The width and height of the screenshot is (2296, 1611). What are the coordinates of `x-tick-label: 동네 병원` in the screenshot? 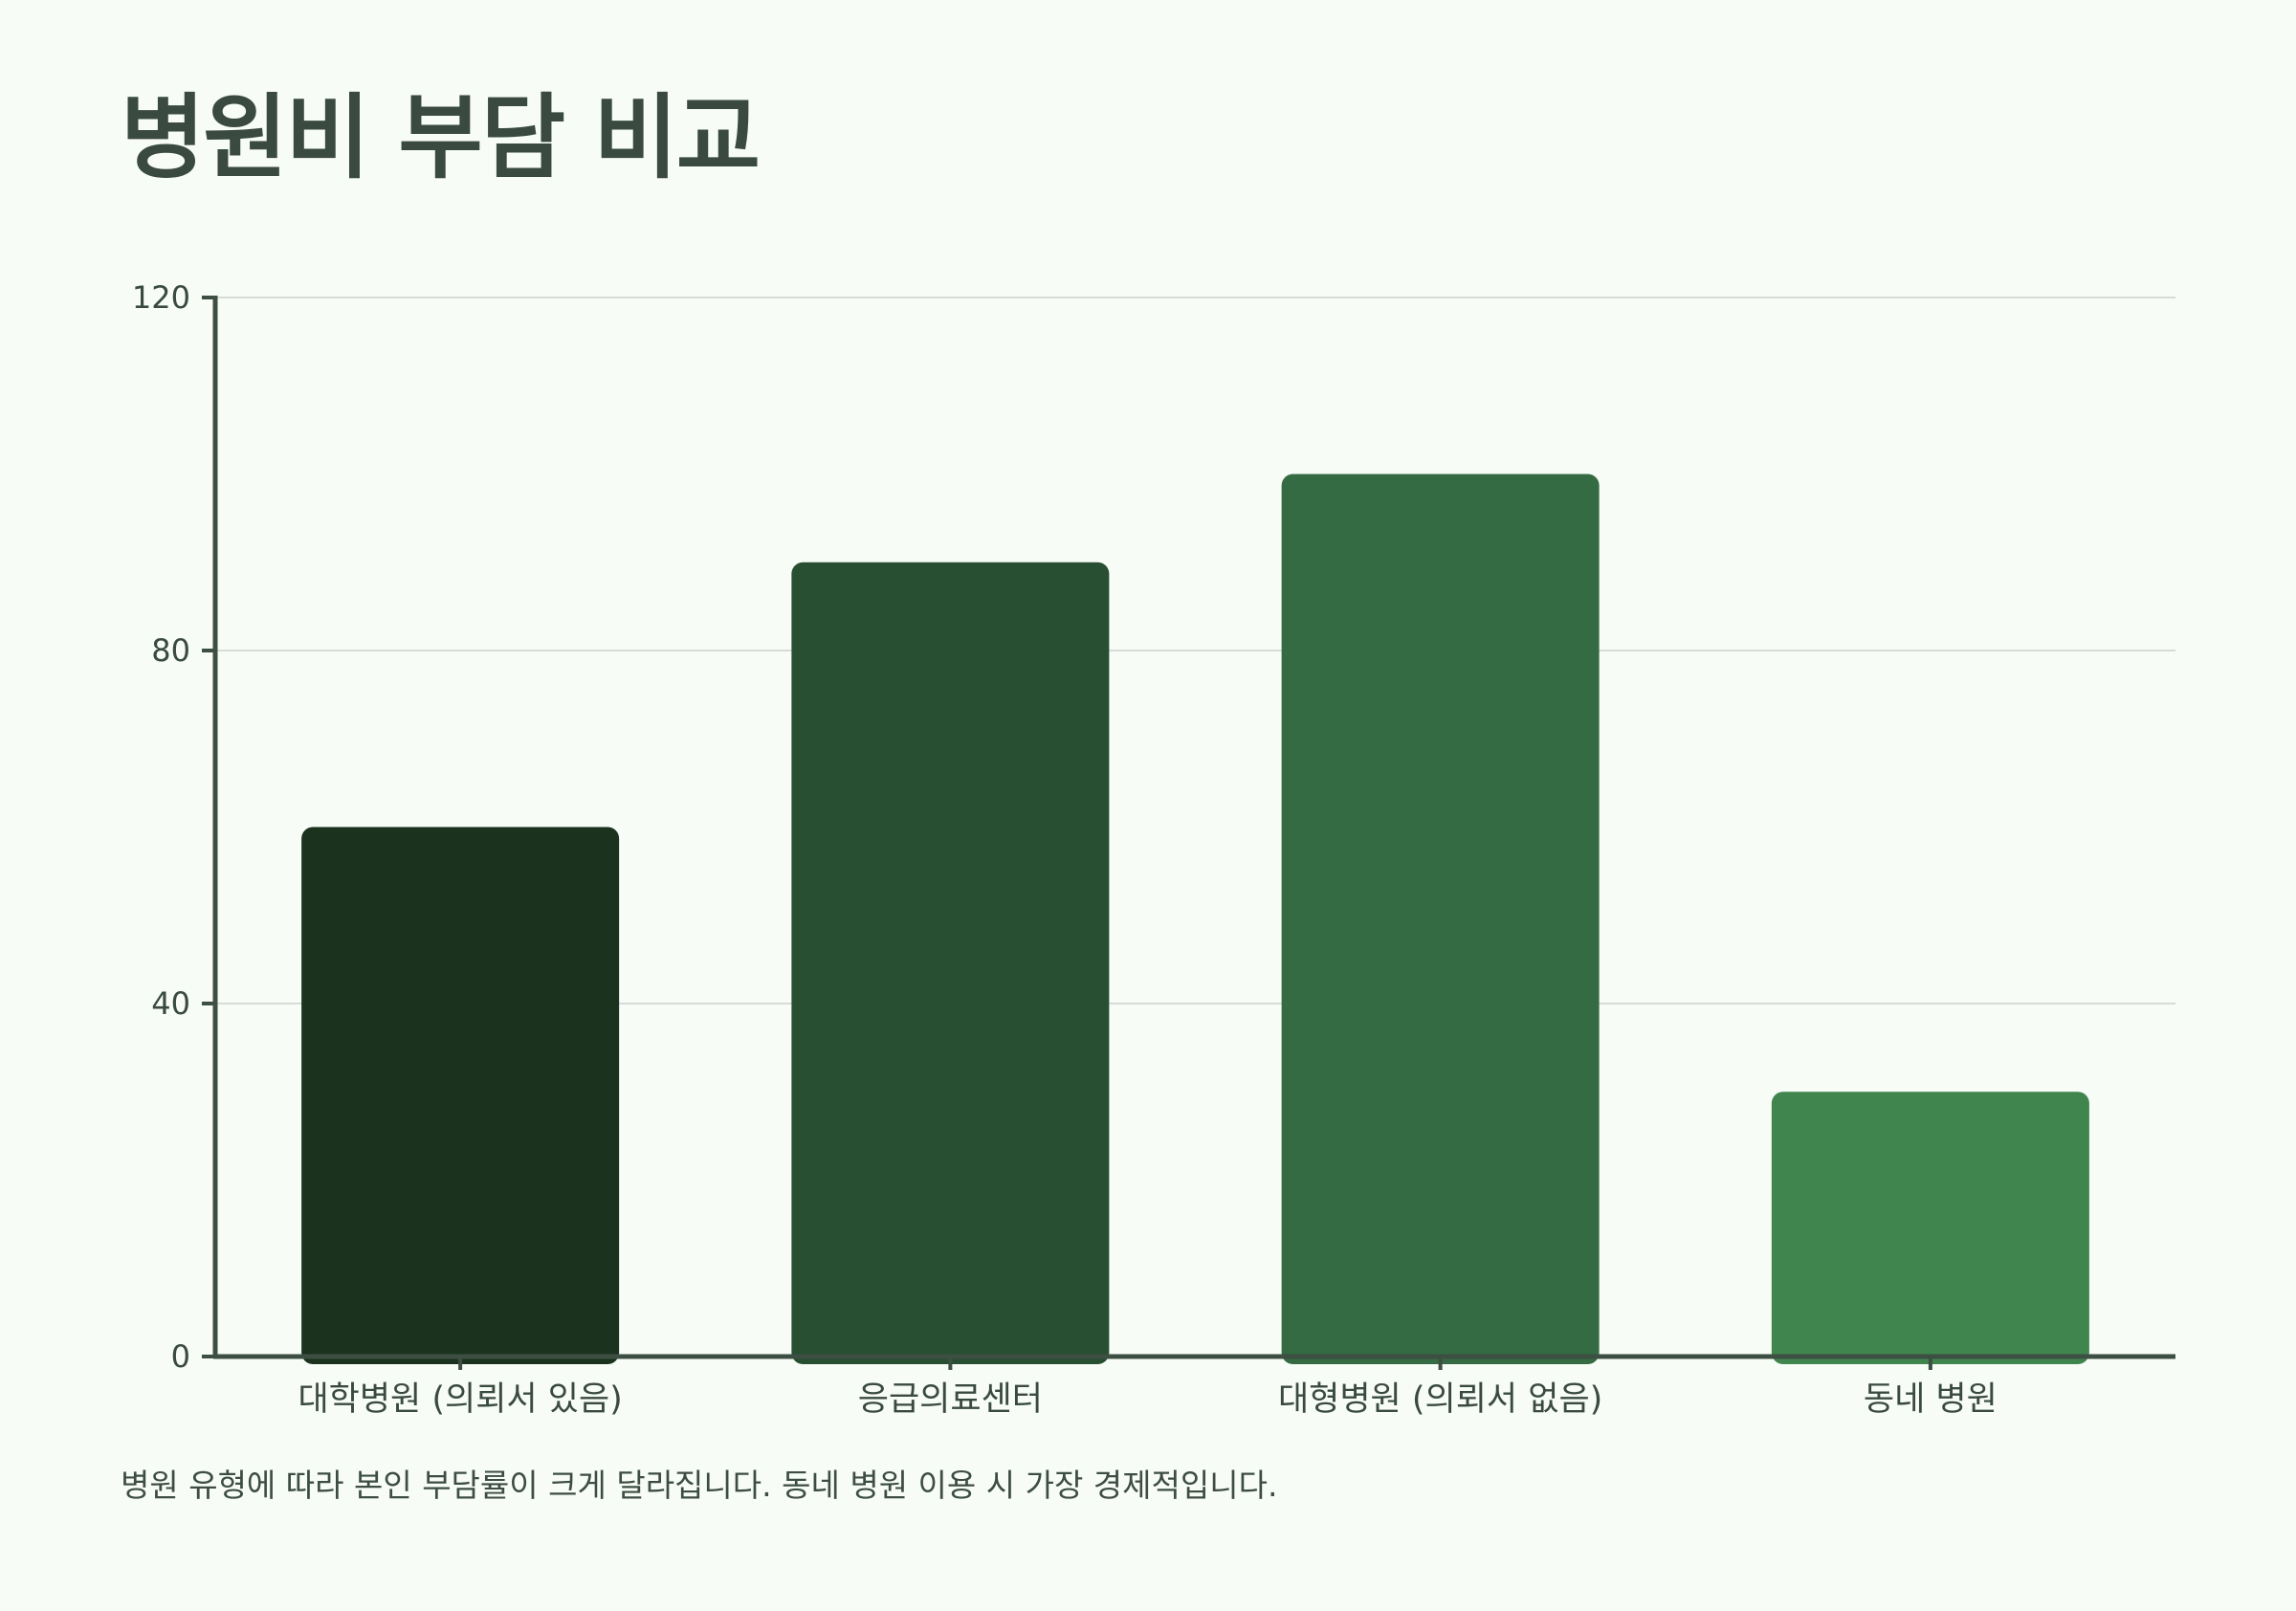 It's located at (1931, 1399).